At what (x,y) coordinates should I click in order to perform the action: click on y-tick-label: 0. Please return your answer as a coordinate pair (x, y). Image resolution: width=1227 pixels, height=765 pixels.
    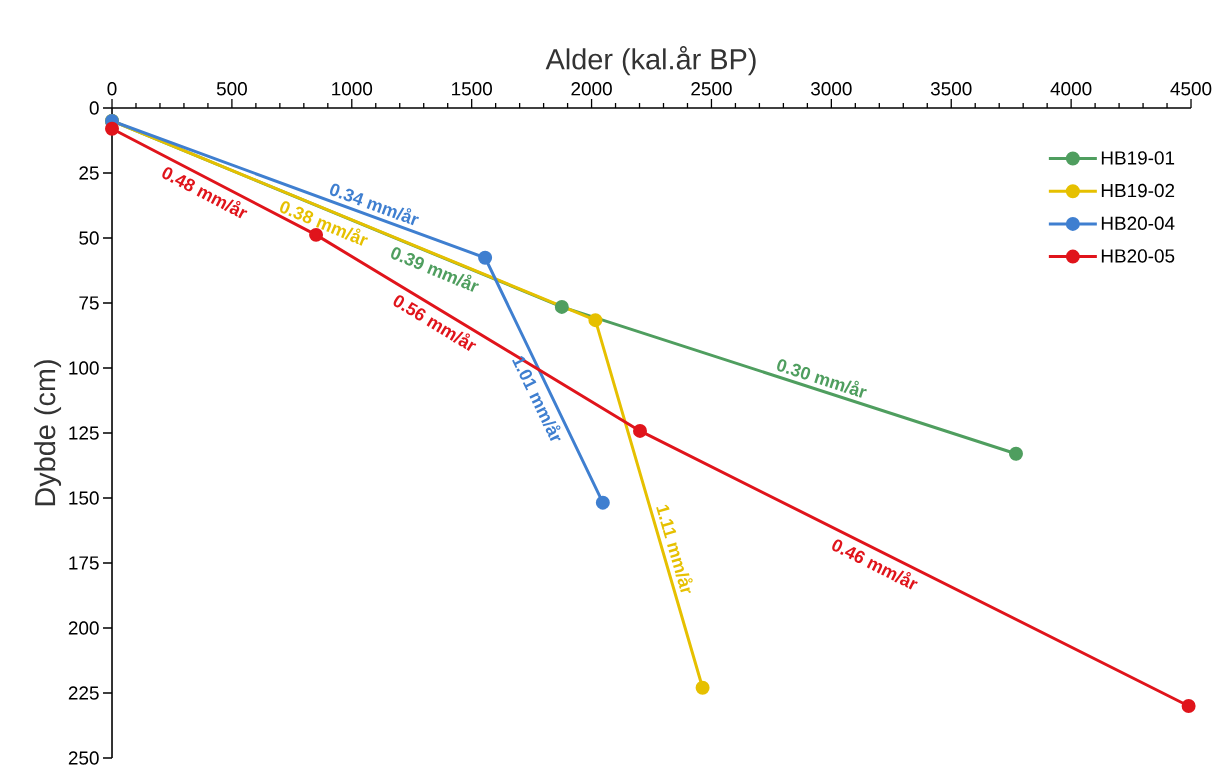
    Looking at the image, I should click on (94, 108).